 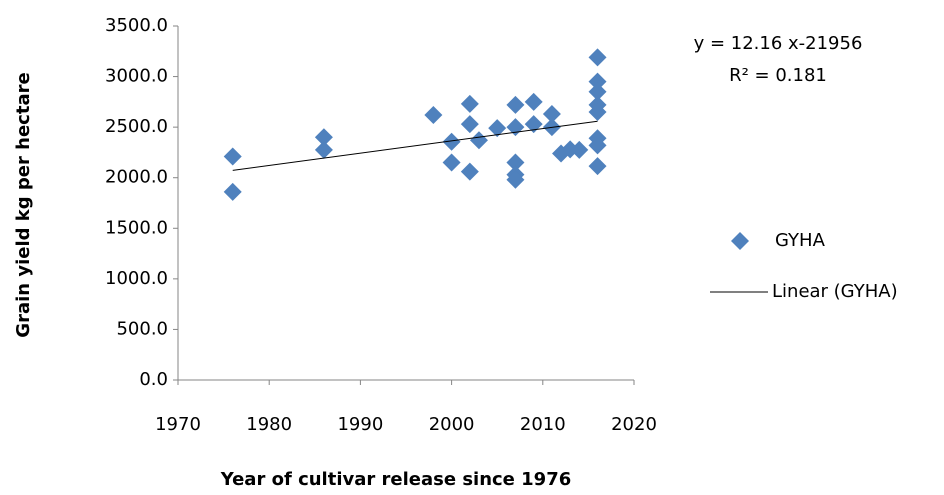 I want to click on equation: y = 12.16 x-21956, so click(x=778, y=43).